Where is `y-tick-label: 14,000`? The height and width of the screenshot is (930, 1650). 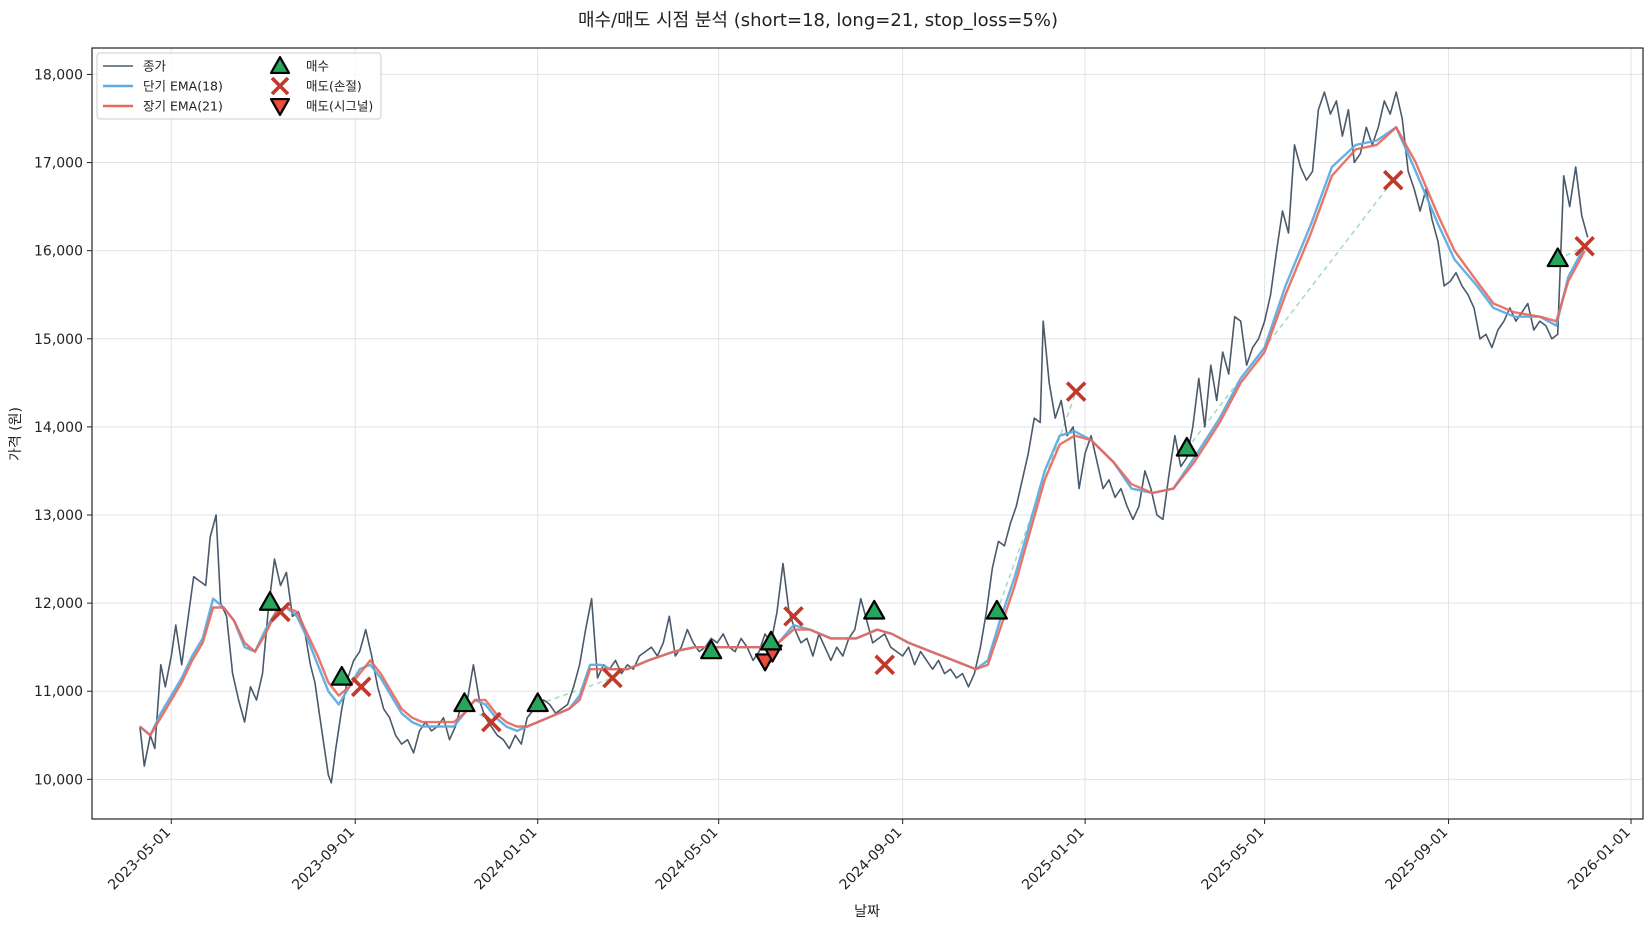
y-tick-label: 14,000 is located at coordinates (58, 428).